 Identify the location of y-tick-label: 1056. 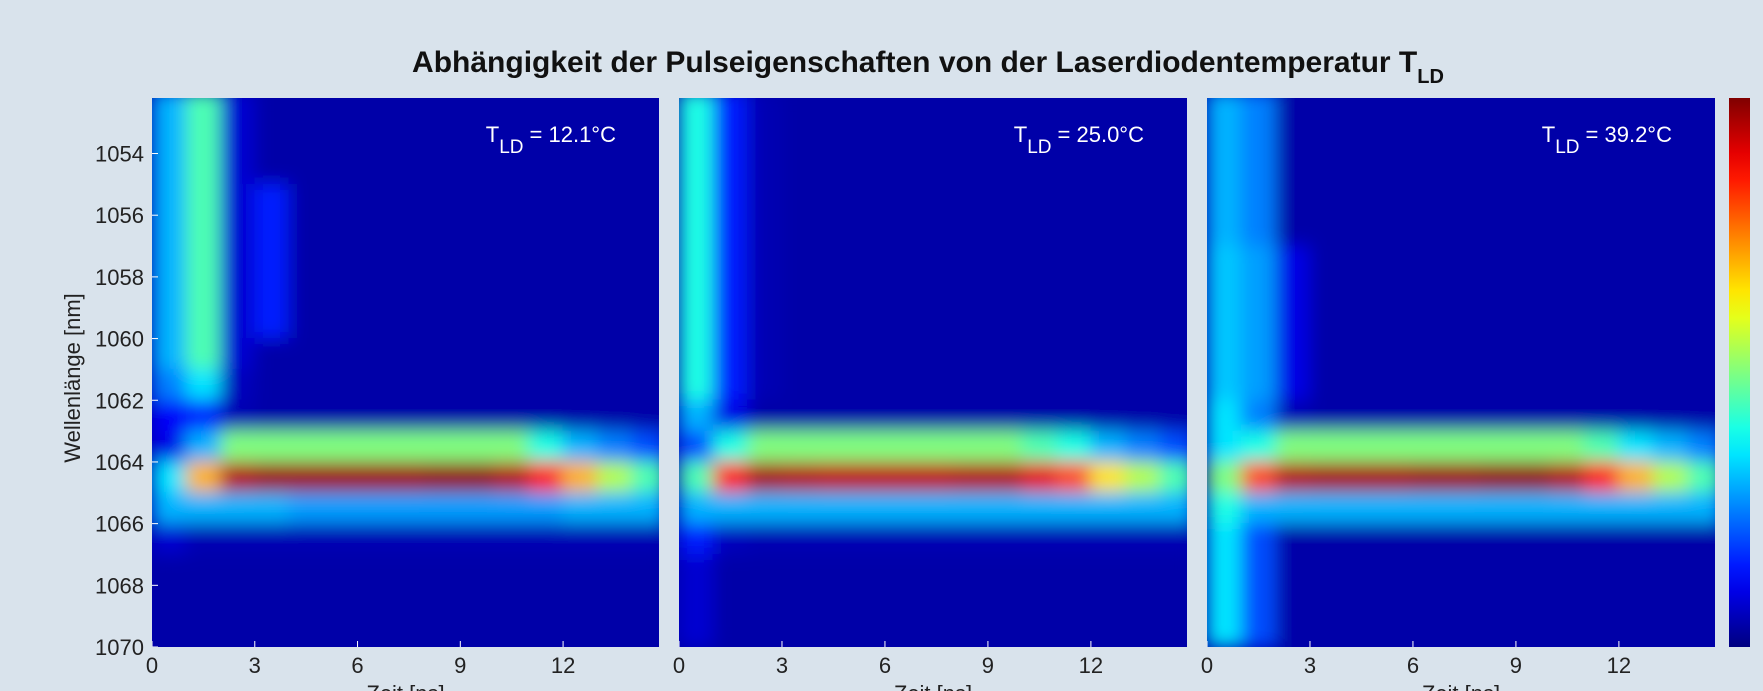
(119, 215).